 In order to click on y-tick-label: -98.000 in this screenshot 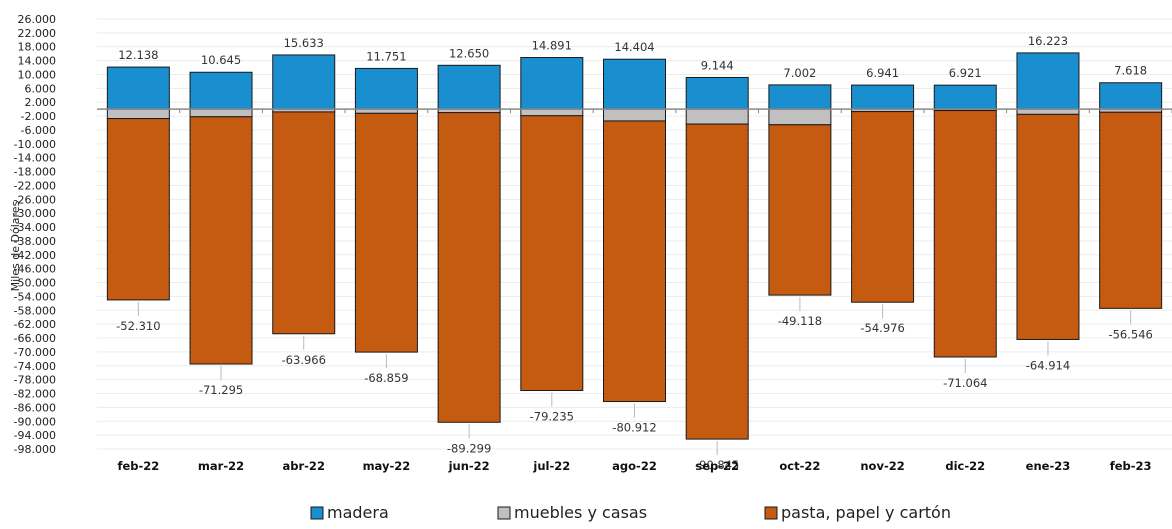, I will do `click(35, 449)`.